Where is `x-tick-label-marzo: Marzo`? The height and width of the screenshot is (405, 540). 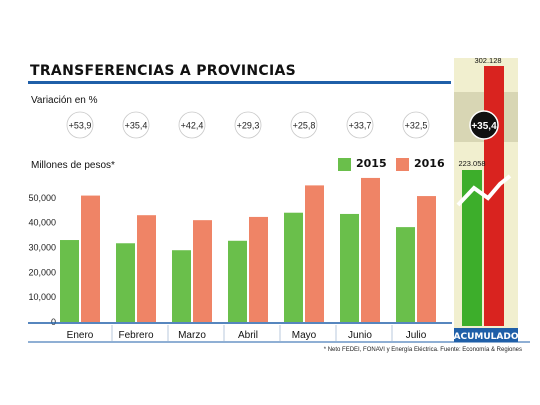
x-tick-label-marzo: Marzo is located at coordinates (192, 335).